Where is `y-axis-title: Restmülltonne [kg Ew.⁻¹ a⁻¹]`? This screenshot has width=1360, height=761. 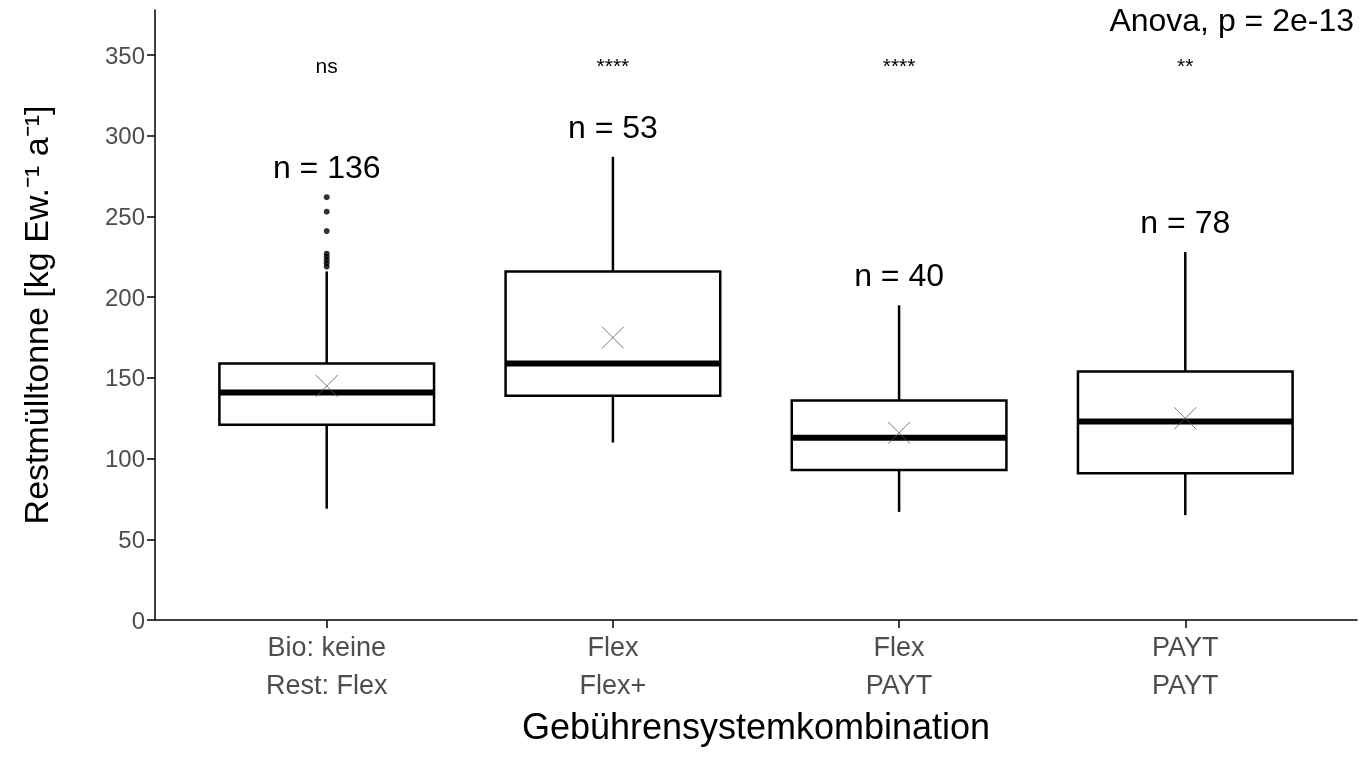 y-axis-title: Restmülltonne [kg Ew.⁻¹ a⁻¹] is located at coordinates (36, 315).